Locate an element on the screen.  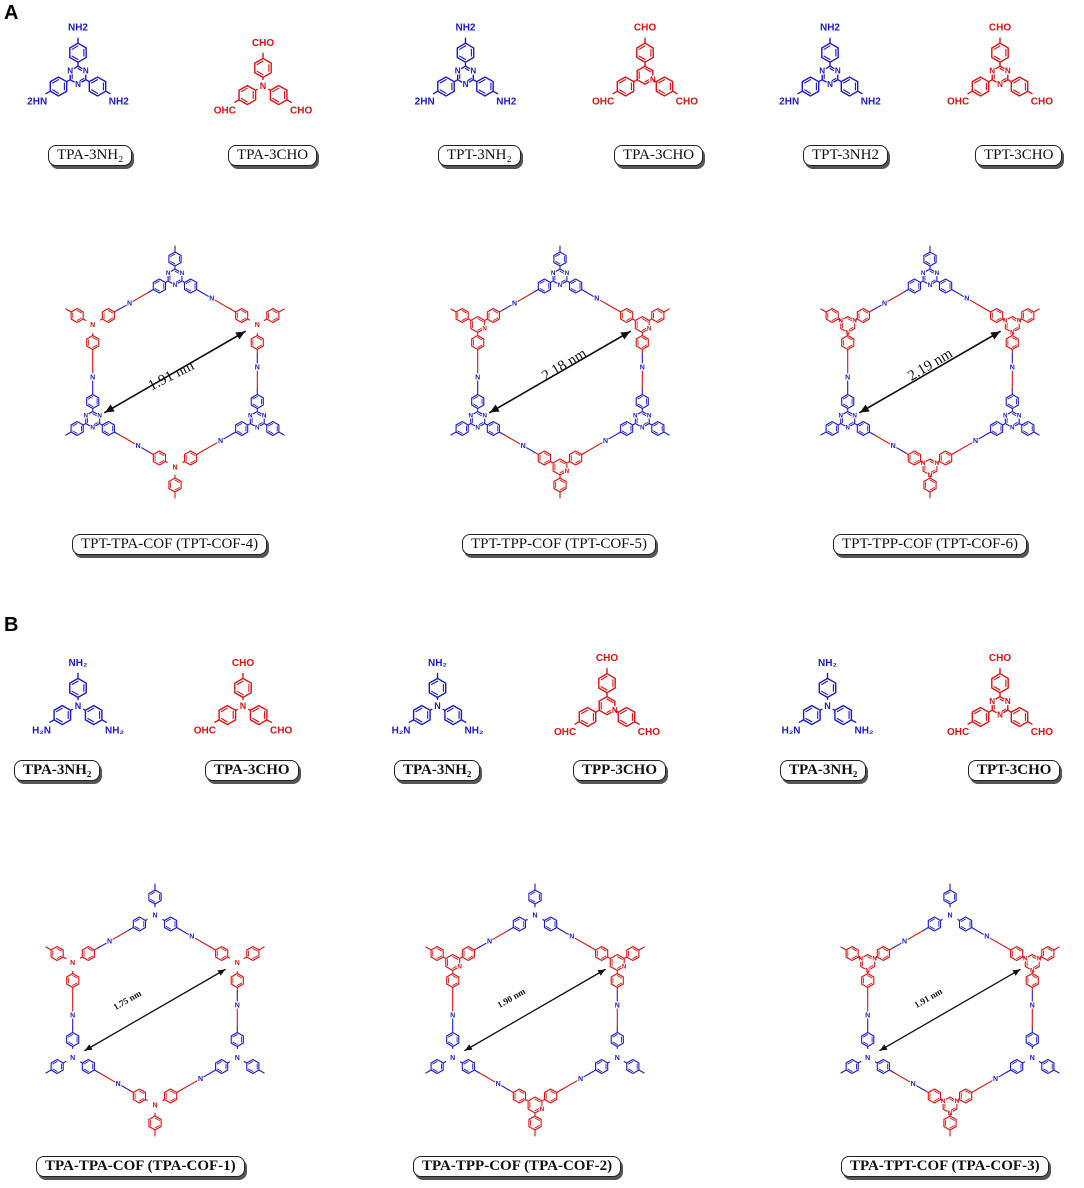
cof-framework: N N N N N N N N N N N N is located at coordinates (535, 1010).